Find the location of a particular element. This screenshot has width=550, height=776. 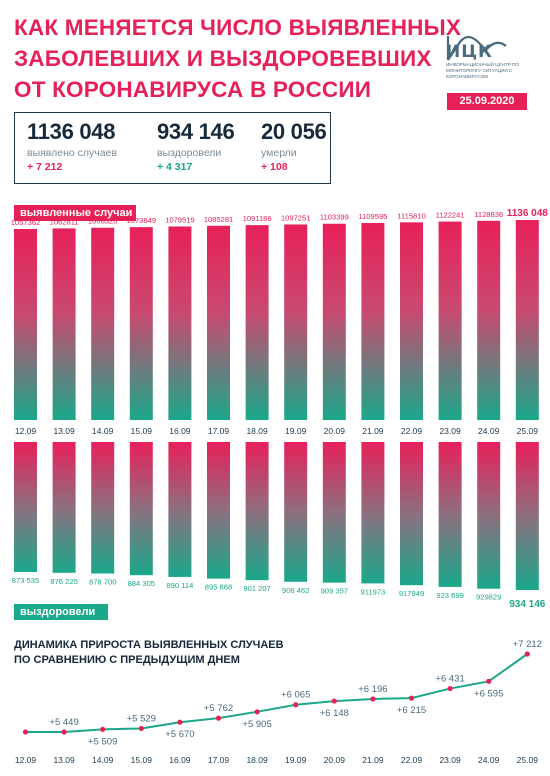

stat-cases-delta: + 7 212 is located at coordinates (45, 167).